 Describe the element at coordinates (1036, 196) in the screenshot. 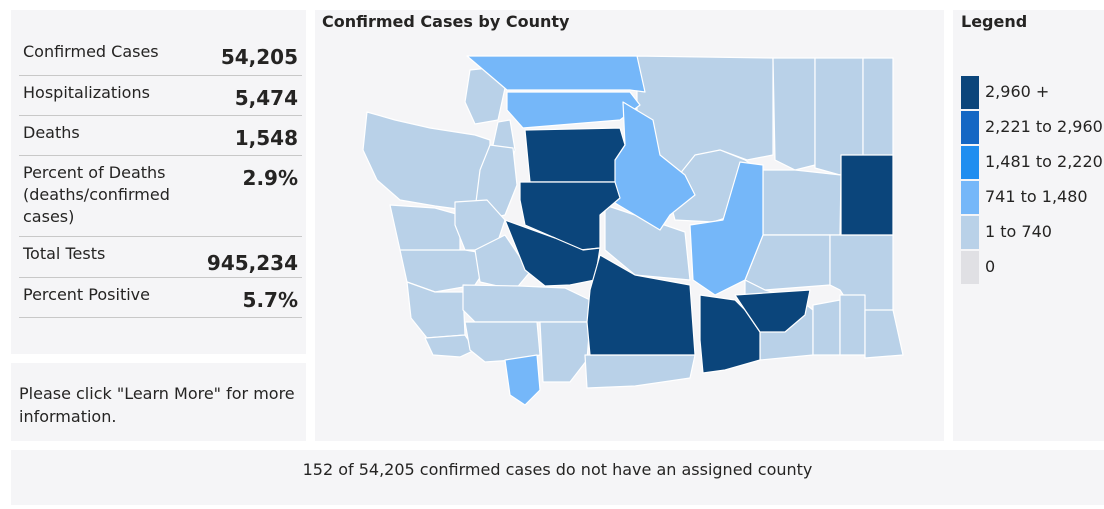

I see `legend-label: 741 to 1,480` at that location.